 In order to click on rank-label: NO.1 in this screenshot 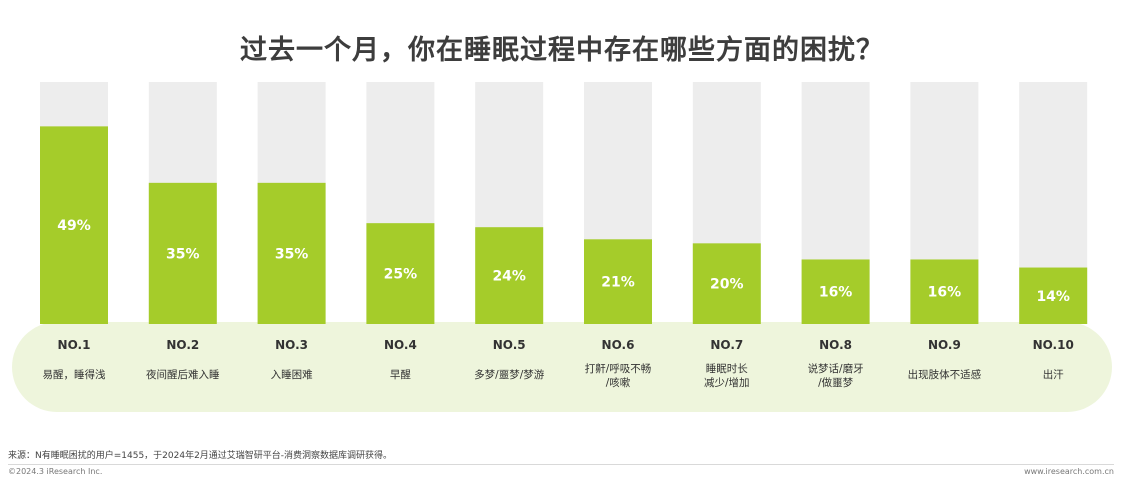, I will do `click(74, 345)`.